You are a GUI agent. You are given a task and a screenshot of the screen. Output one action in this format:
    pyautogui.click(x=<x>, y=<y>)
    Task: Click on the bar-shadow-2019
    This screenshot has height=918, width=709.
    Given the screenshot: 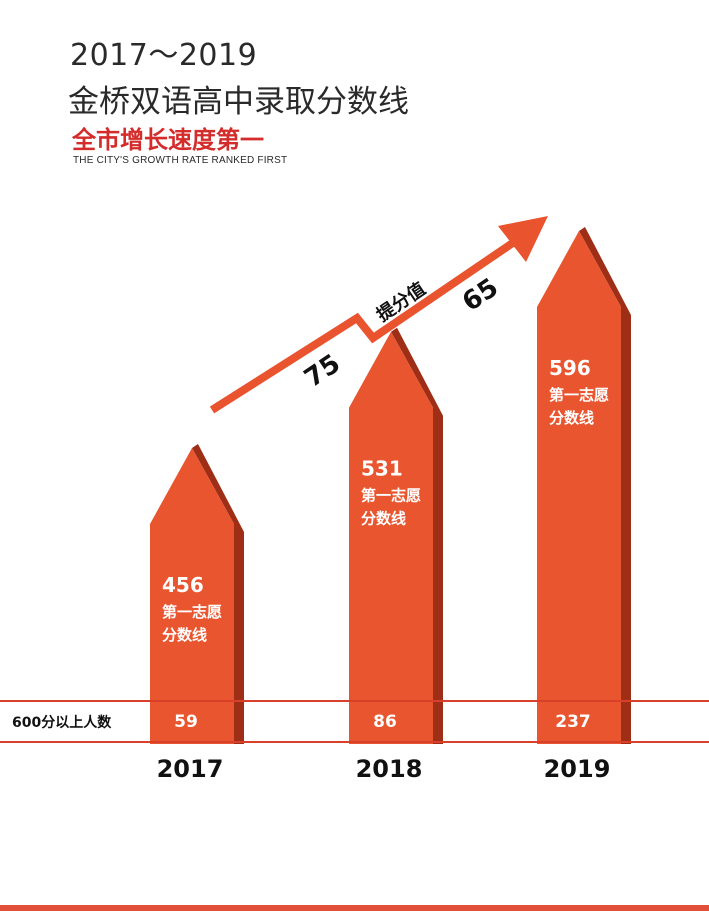 What is the action you would take?
    pyautogui.click(x=605, y=485)
    